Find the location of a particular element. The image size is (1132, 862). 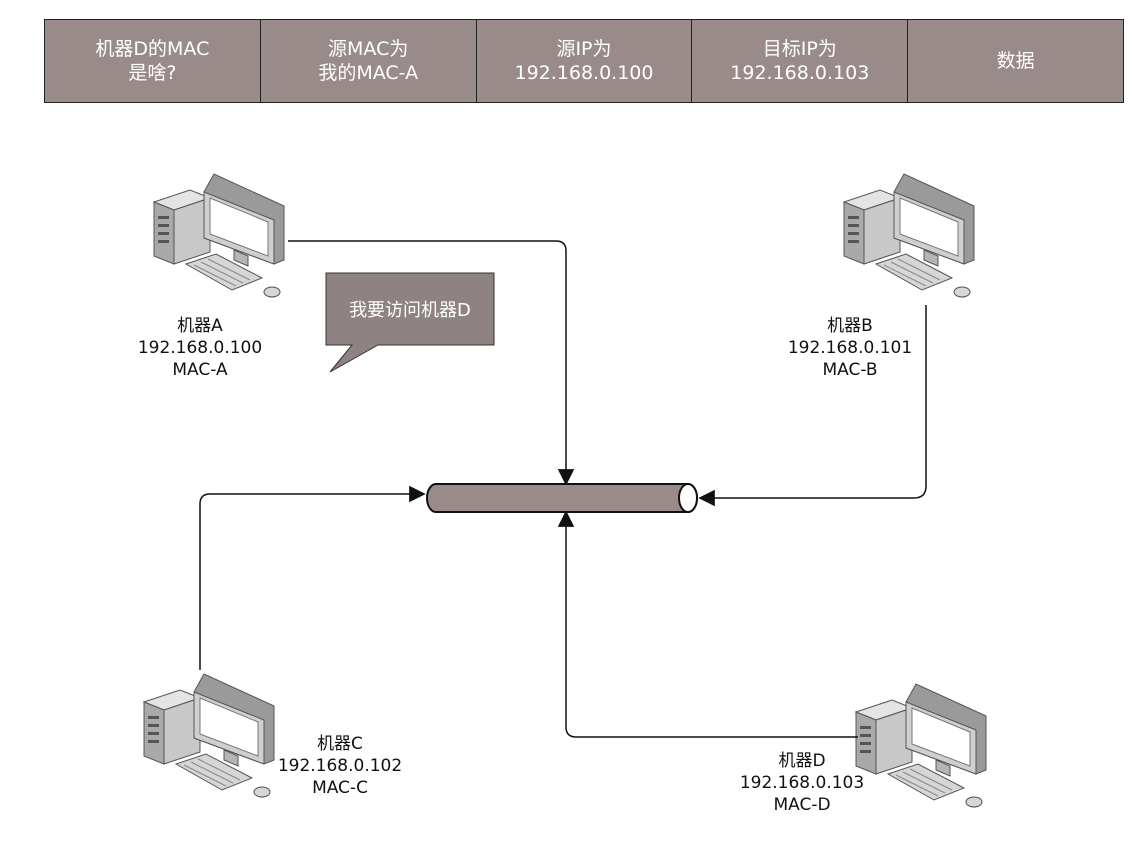

machine-b-label: 机器B 192.168.0.101 MAC-B is located at coordinates (850, 348).